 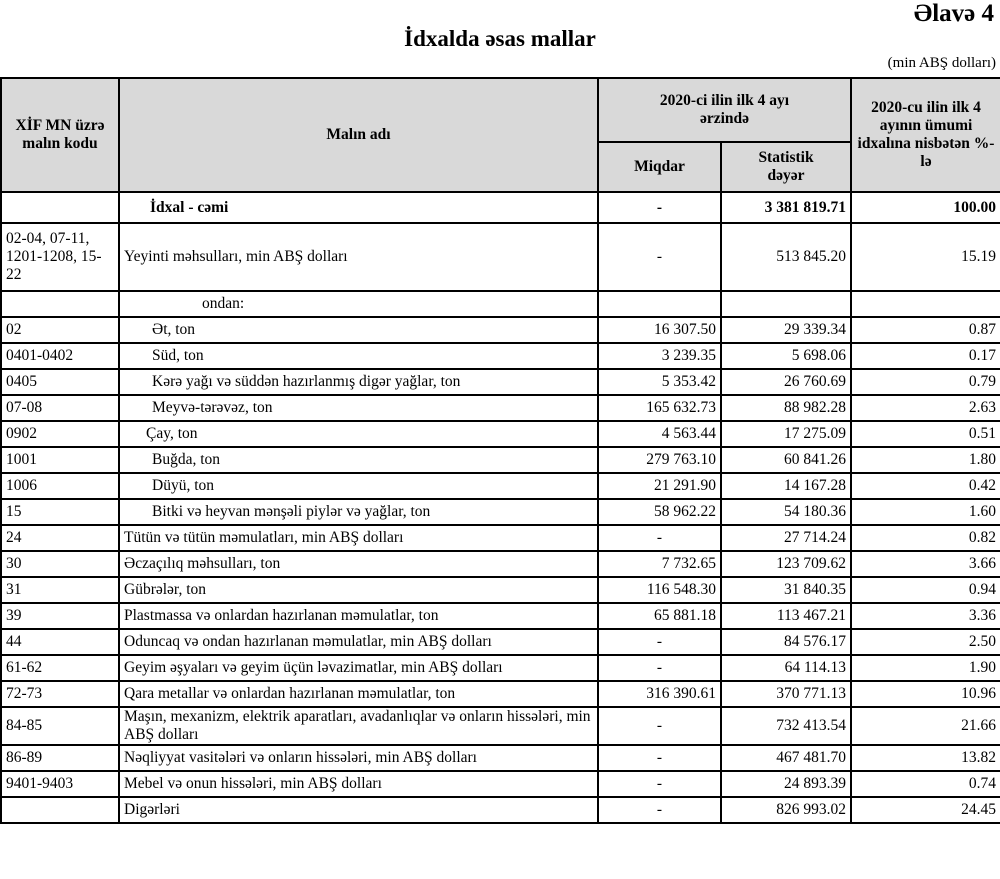 I want to click on cell-value: 29 339.34, so click(x=786, y=330).